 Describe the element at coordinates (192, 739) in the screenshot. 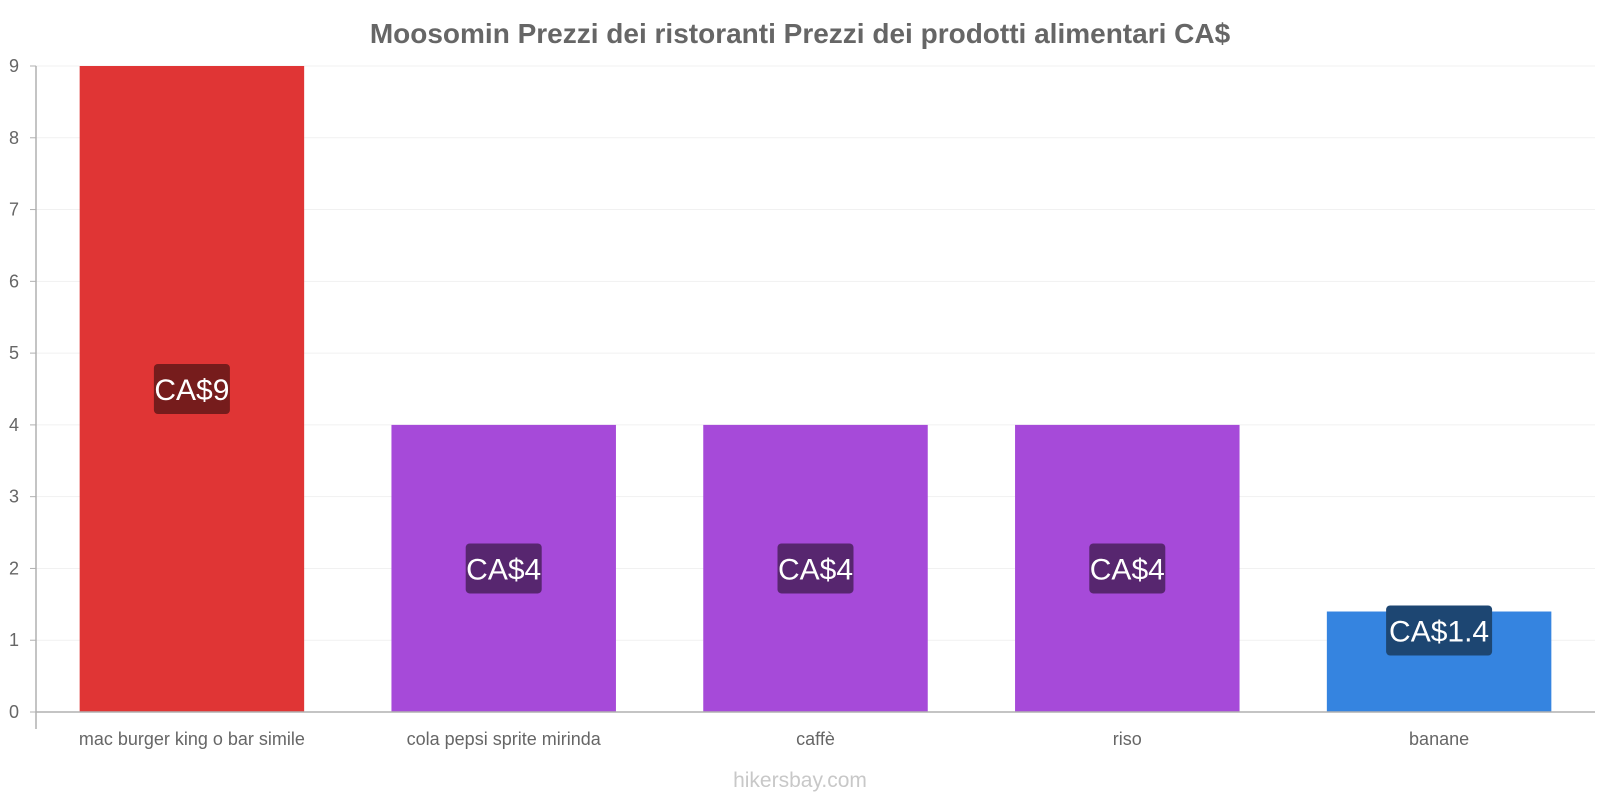

I see `x-tick-label: mac burger king o bar simile` at that location.